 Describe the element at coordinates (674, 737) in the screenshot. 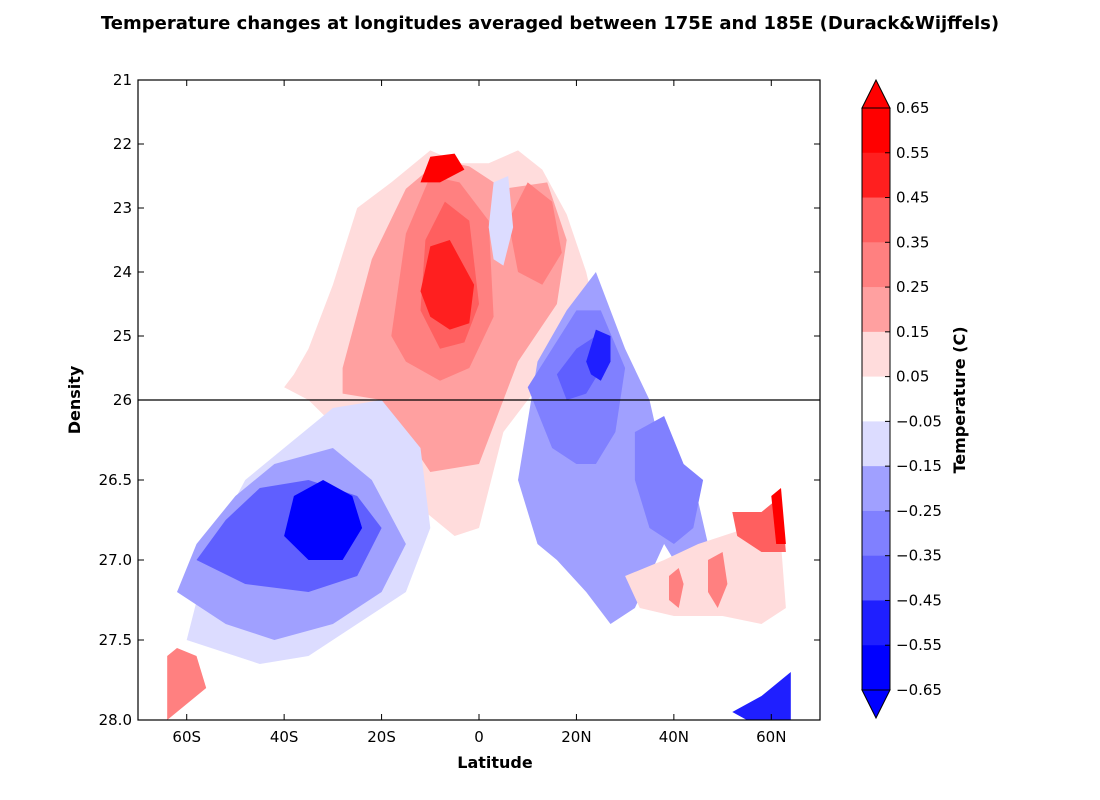

I see `x-tick-label: 40N` at that location.